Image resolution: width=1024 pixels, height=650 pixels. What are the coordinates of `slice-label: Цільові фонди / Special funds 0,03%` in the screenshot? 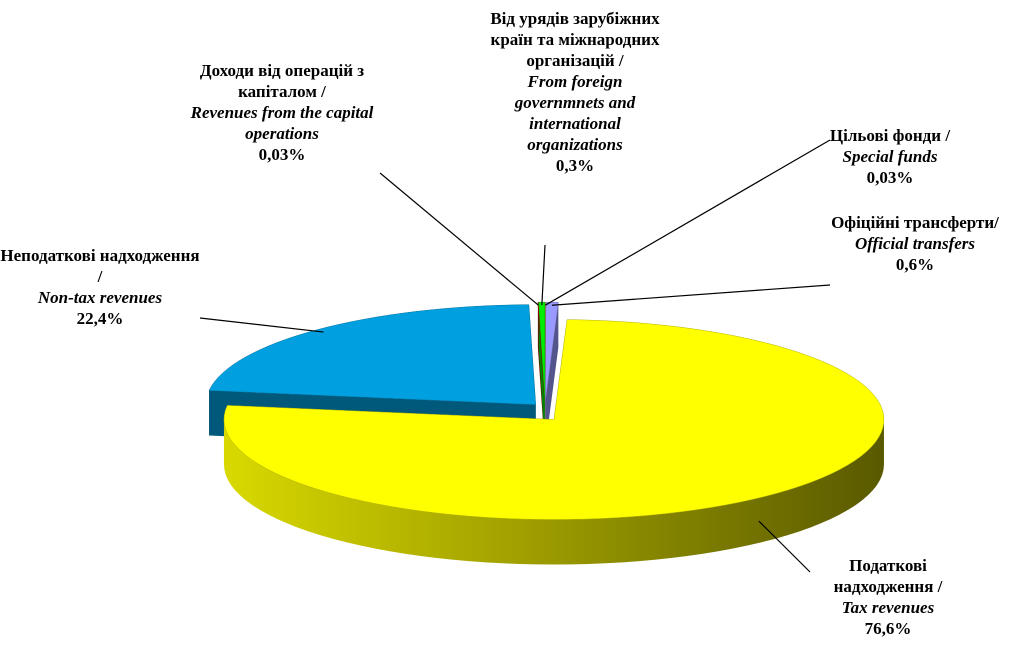 It's located at (890, 156).